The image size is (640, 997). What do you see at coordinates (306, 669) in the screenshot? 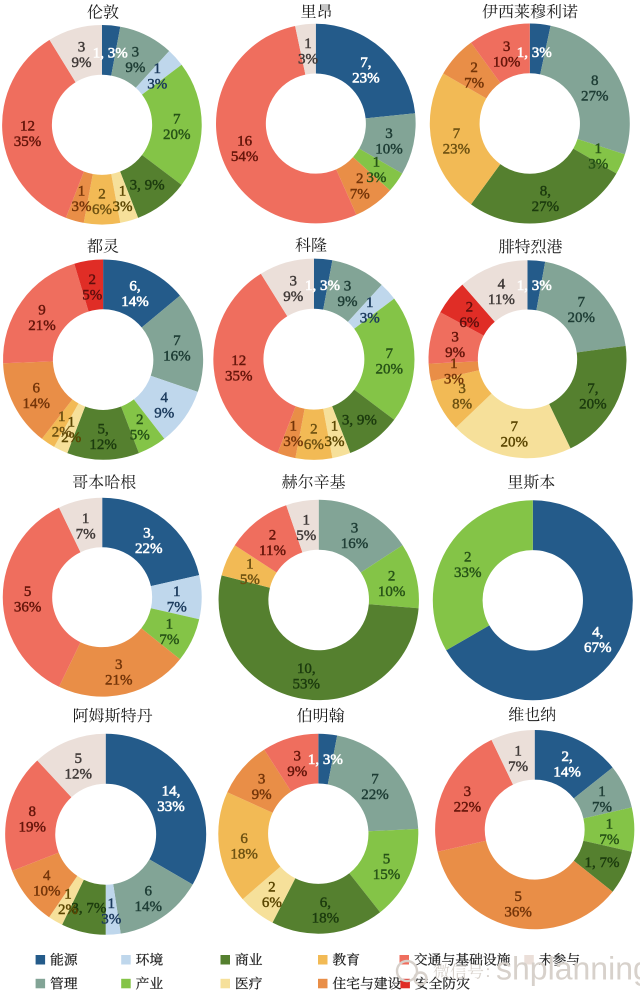
I see `svg-text: 10,` at bounding box center [306, 669].